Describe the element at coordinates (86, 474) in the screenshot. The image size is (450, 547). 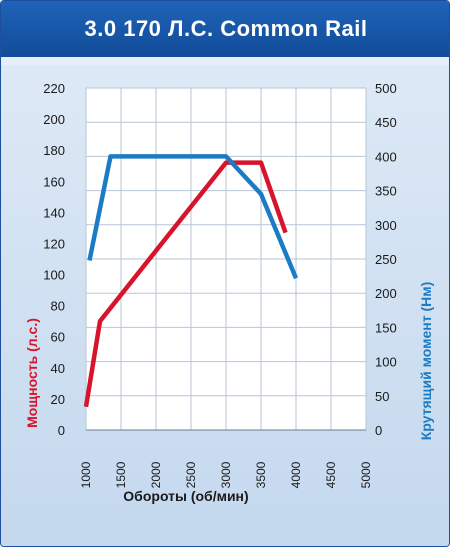
I see `x-tick-label: 1000` at that location.